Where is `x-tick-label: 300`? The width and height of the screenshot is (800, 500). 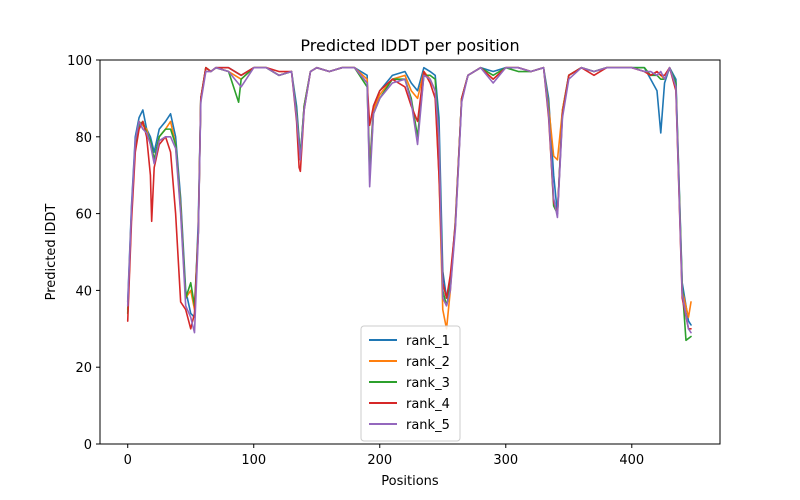 x-tick-label: 300 is located at coordinates (505, 460).